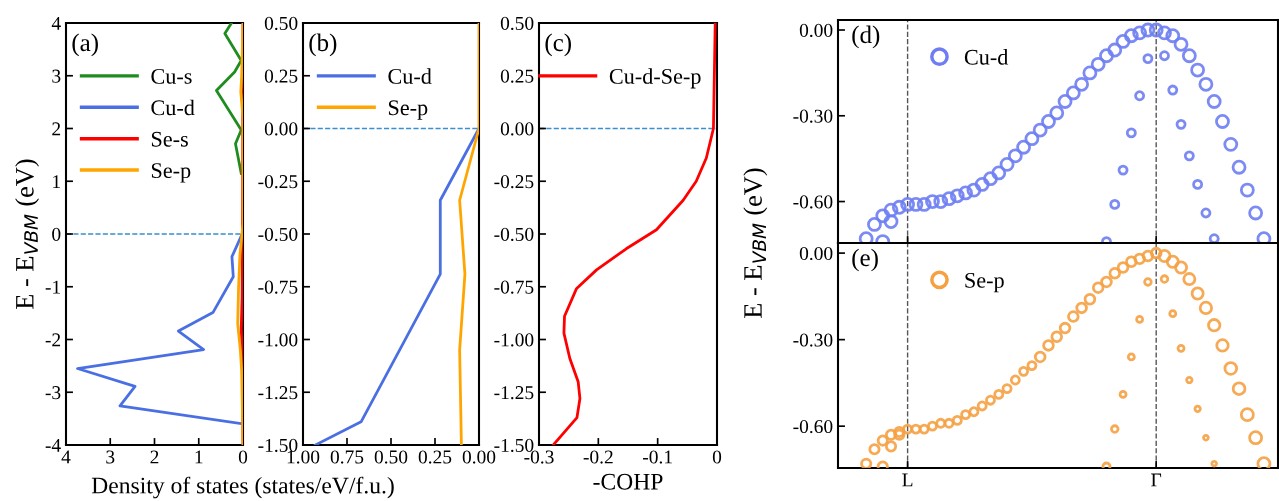 Image resolution: width=1279 pixels, height=501 pixels. I want to click on annotation: (c), so click(558, 45).